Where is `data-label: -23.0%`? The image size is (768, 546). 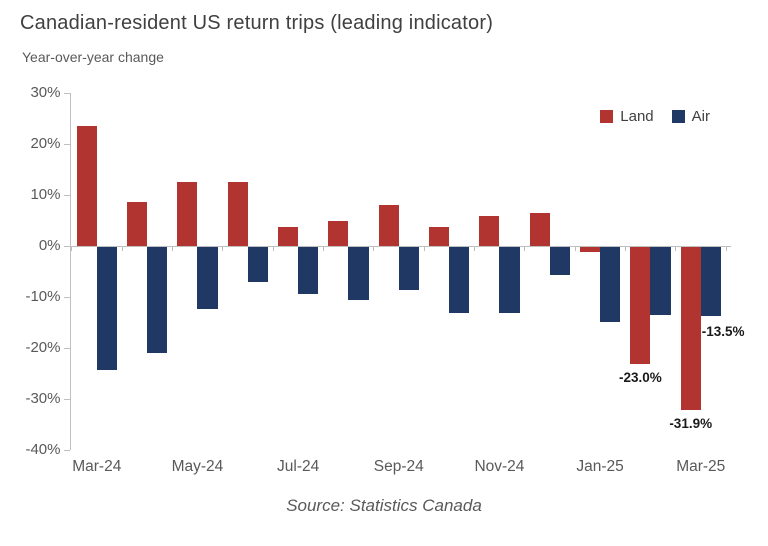 data-label: -23.0% is located at coordinates (640, 378).